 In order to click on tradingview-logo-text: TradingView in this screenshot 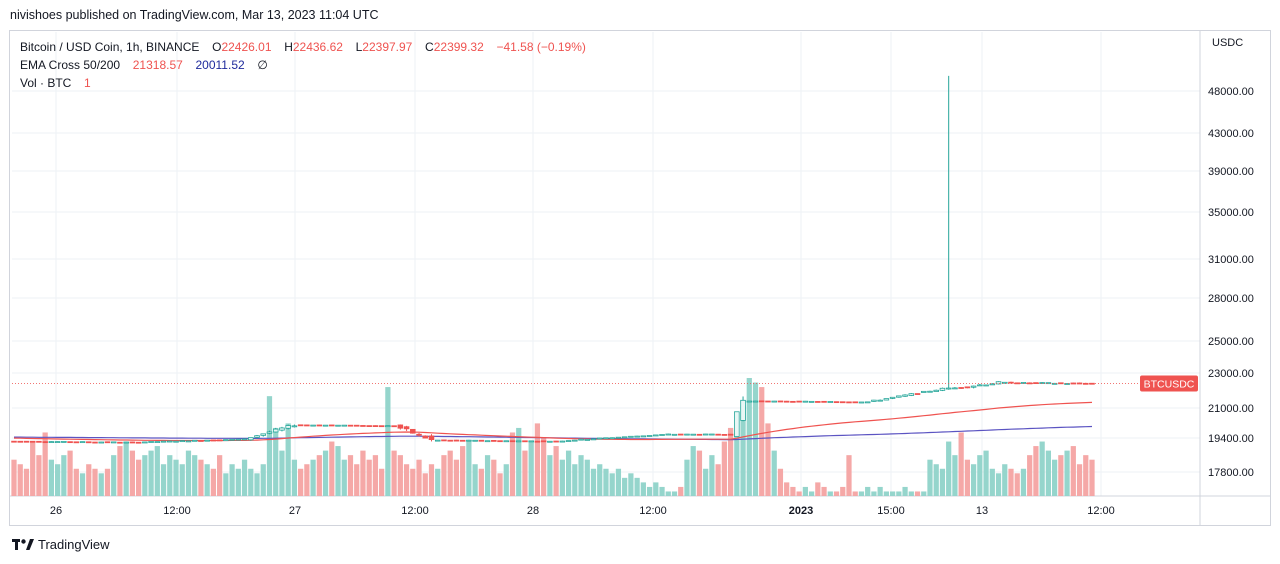, I will do `click(74, 544)`.